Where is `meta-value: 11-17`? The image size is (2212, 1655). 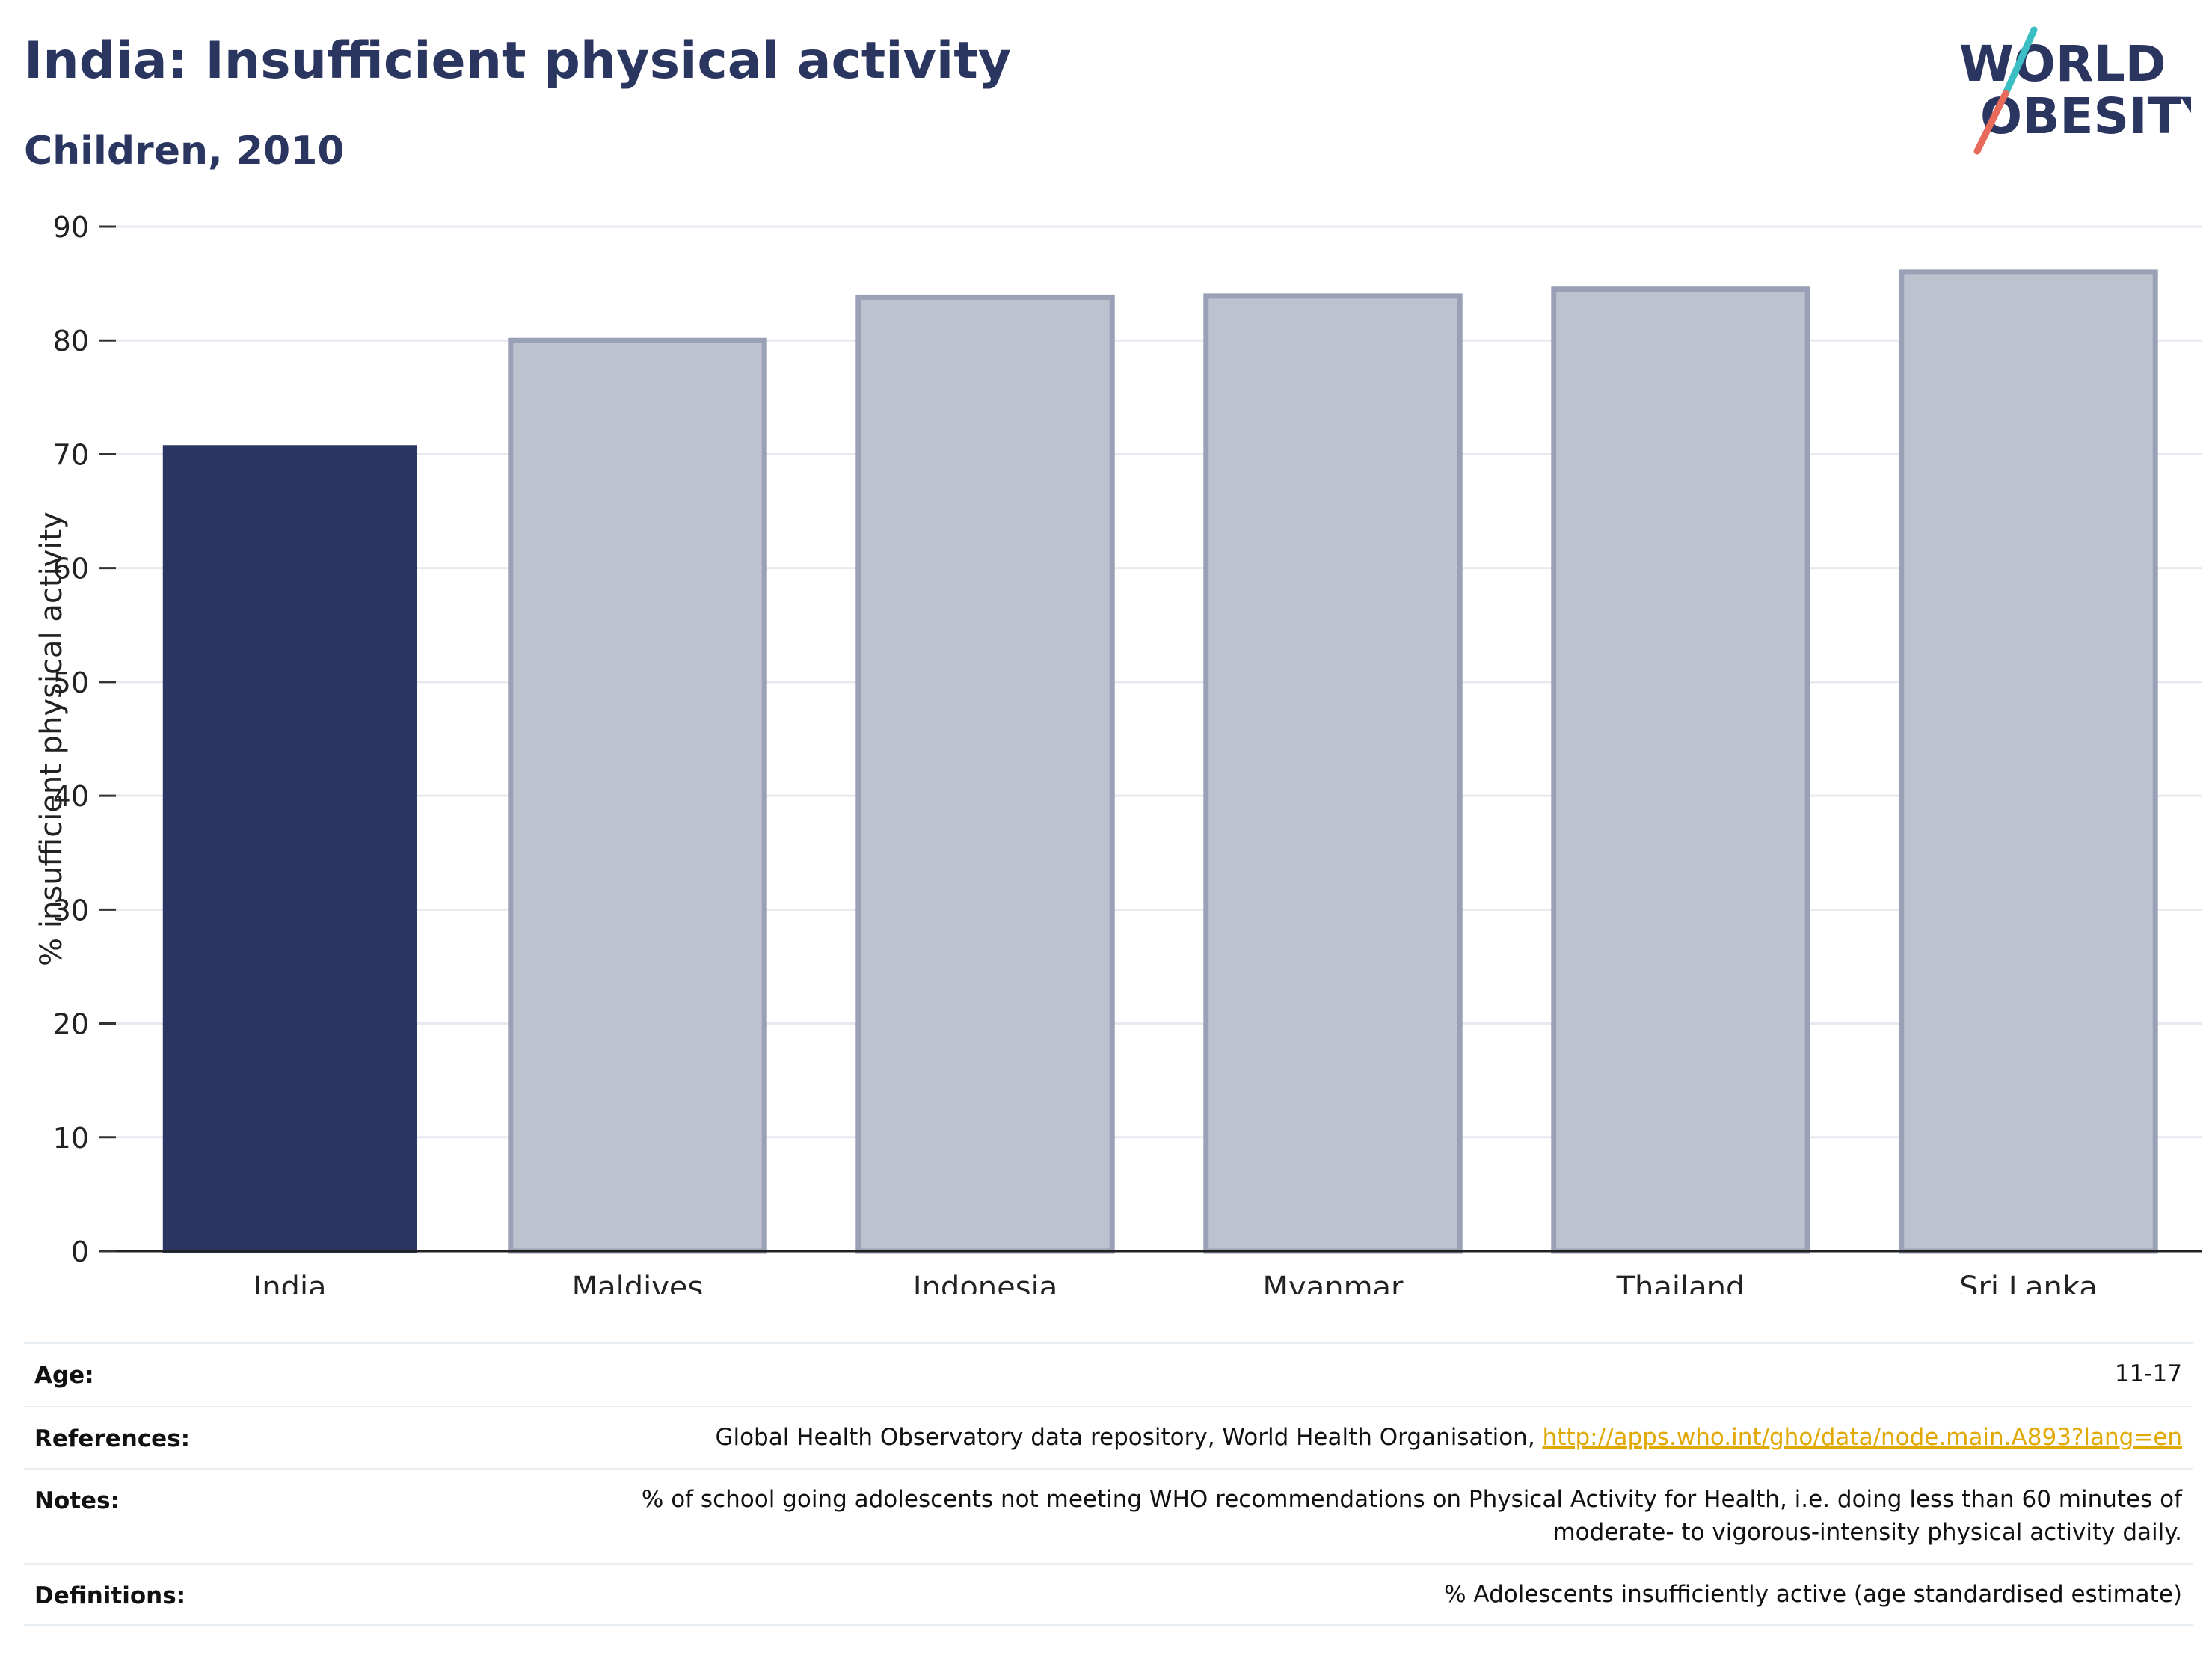
meta-value: 11-17 is located at coordinates (2148, 1373).